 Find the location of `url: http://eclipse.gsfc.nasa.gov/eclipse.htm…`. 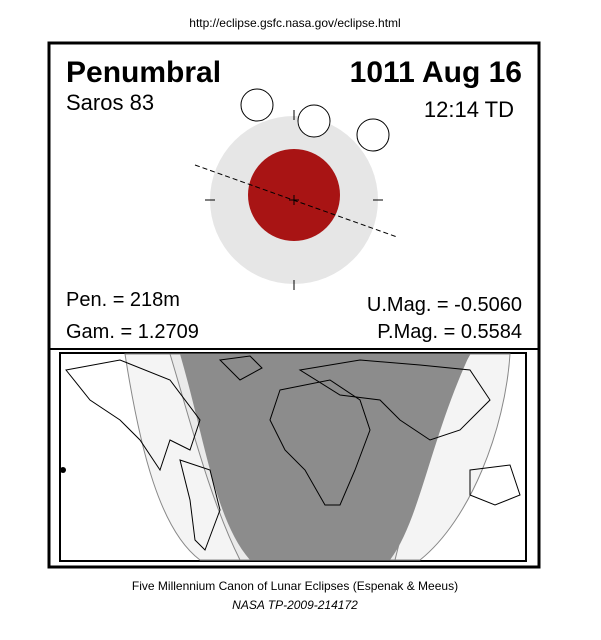

url: http://eclipse.gsfc.nasa.gov/eclipse.htm… is located at coordinates (294, 23).